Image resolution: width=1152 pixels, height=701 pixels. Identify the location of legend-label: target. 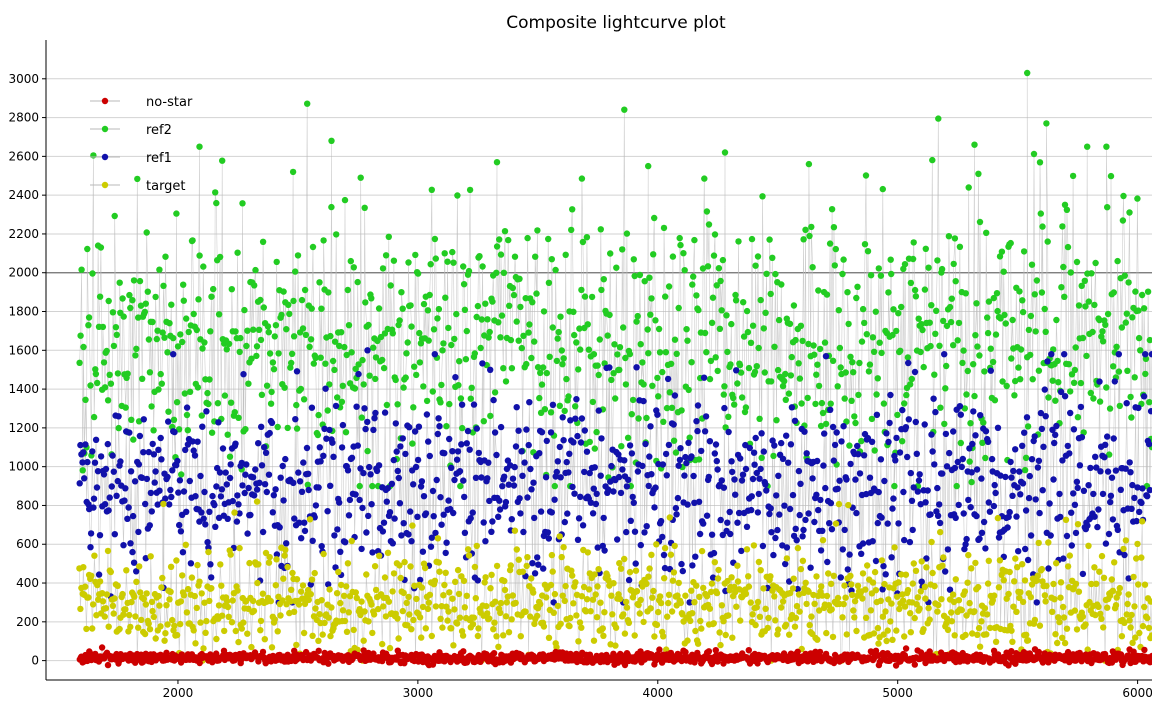
(166, 186).